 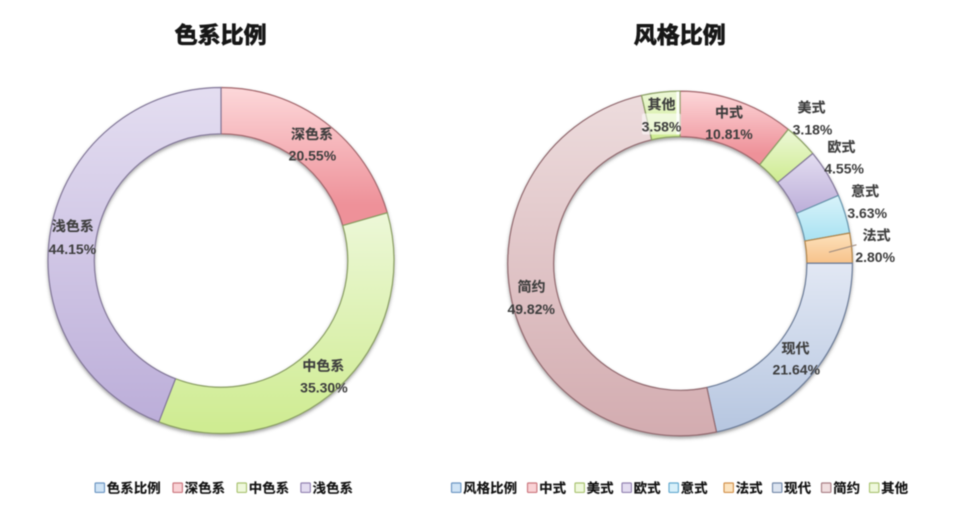 I want to click on svg-text: 20.55%, so click(x=313, y=155).